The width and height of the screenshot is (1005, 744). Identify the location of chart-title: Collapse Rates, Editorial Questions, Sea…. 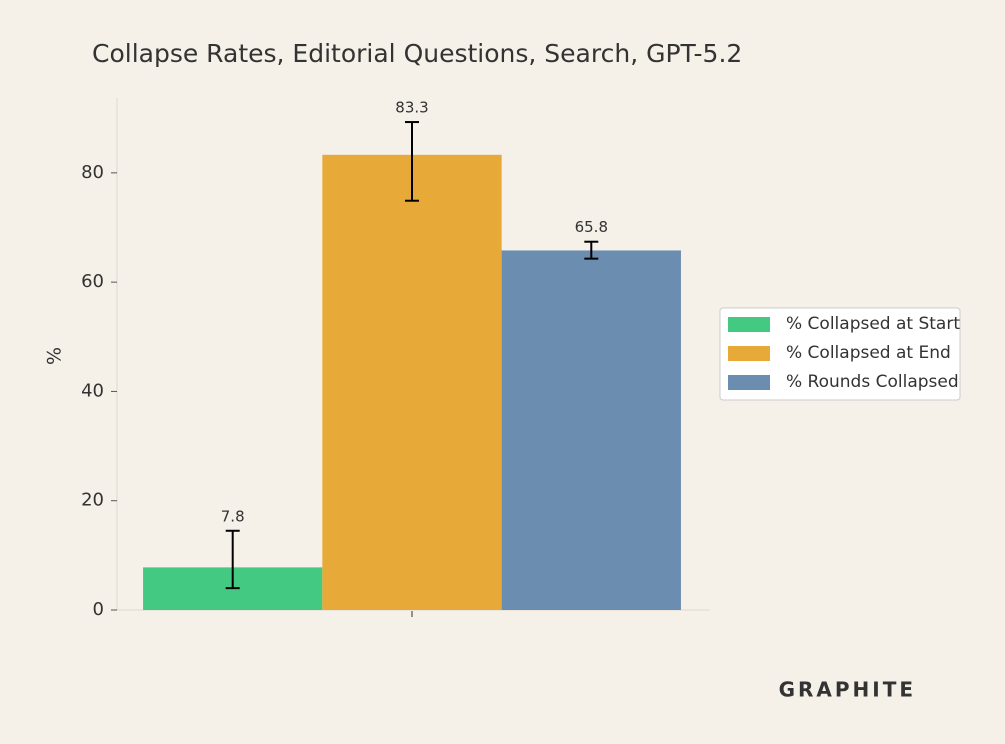
(417, 53).